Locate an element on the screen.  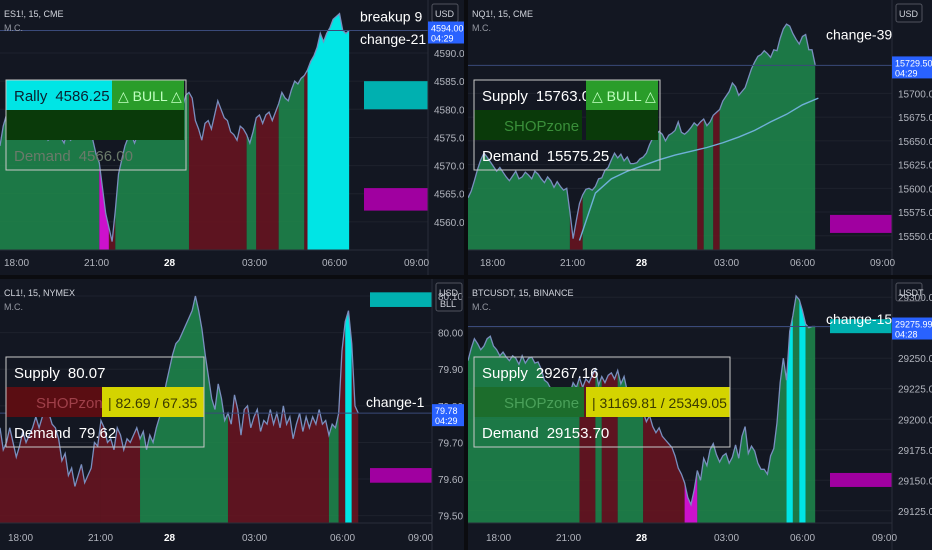
x-tick-label: 28 is located at coordinates (642, 263).